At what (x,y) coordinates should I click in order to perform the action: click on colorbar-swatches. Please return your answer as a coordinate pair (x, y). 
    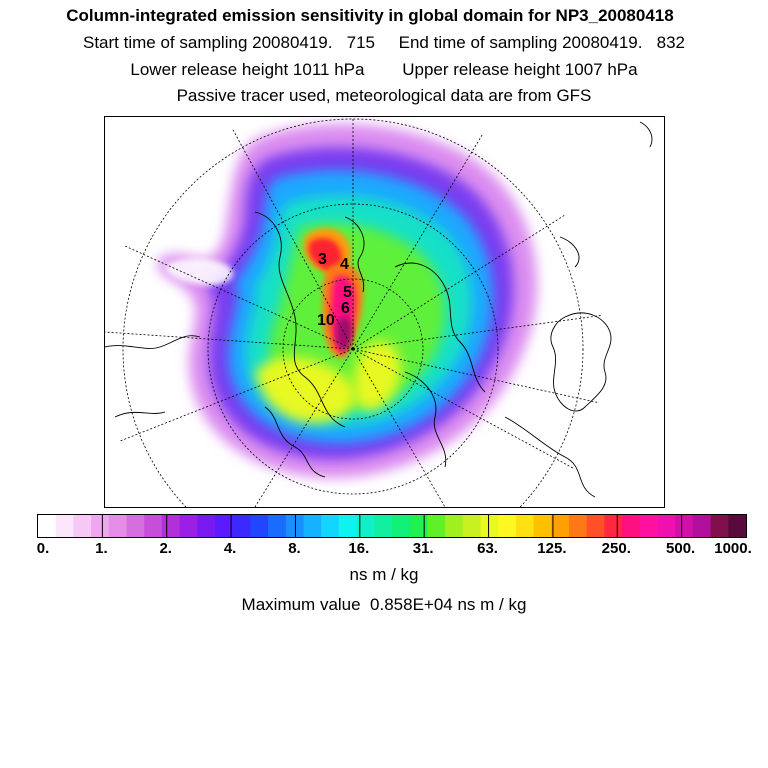
    Looking at the image, I should click on (392, 526).